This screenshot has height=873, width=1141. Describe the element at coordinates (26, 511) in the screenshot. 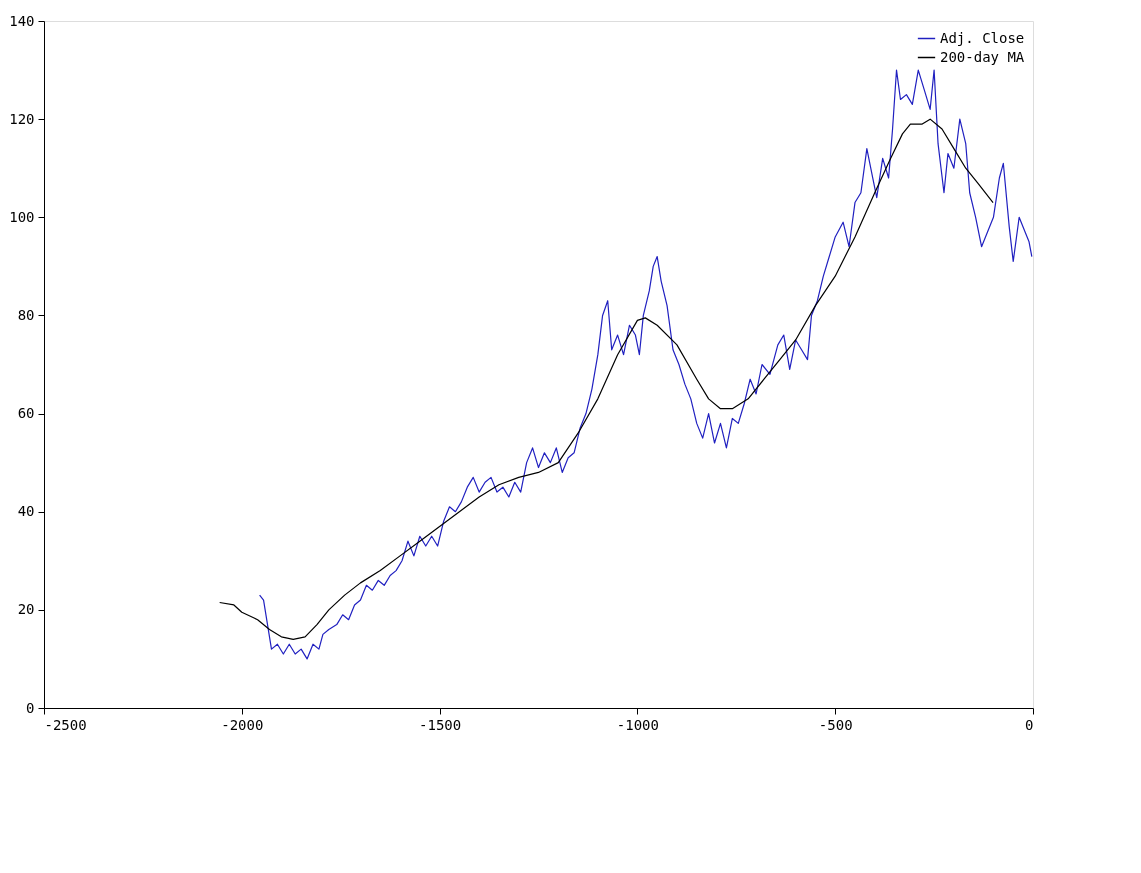

I see `y-tick-label: 40` at that location.